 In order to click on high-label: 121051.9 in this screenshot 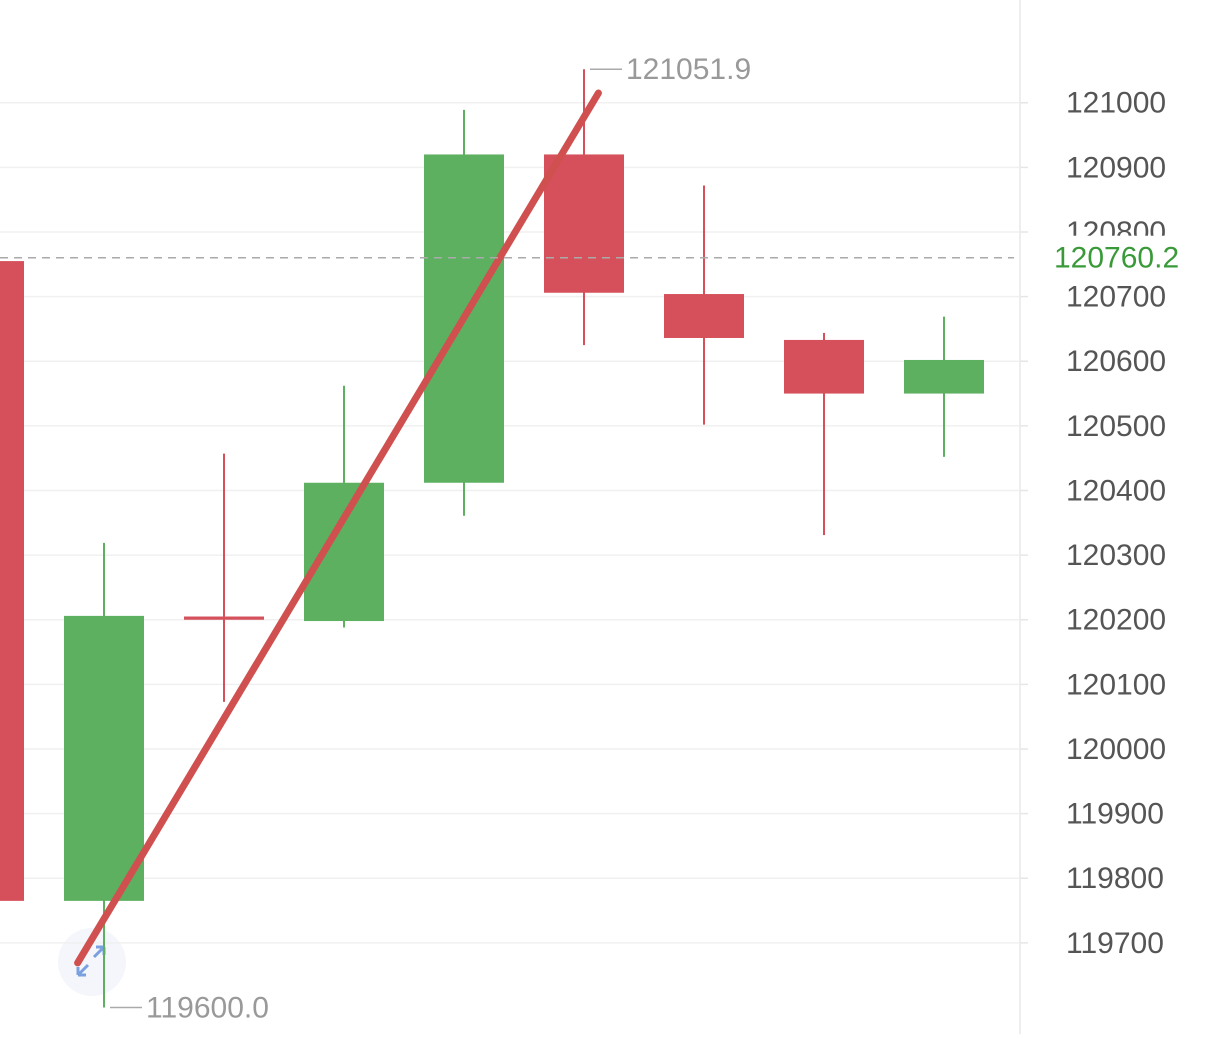, I will do `click(688, 69)`.